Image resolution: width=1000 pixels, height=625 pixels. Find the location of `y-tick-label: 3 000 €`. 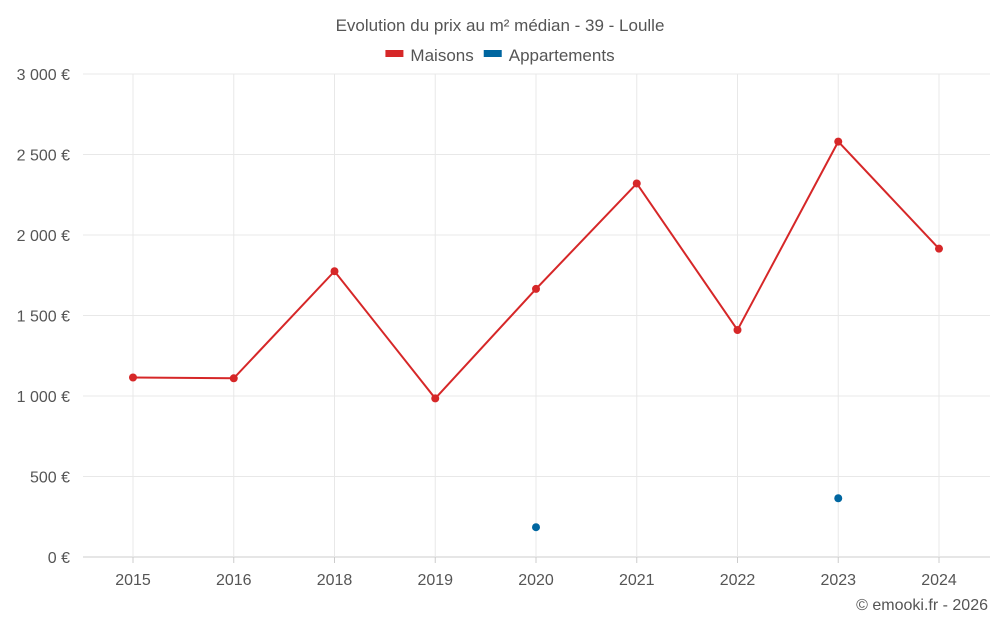

y-tick-label: 3 000 € is located at coordinates (43, 75).